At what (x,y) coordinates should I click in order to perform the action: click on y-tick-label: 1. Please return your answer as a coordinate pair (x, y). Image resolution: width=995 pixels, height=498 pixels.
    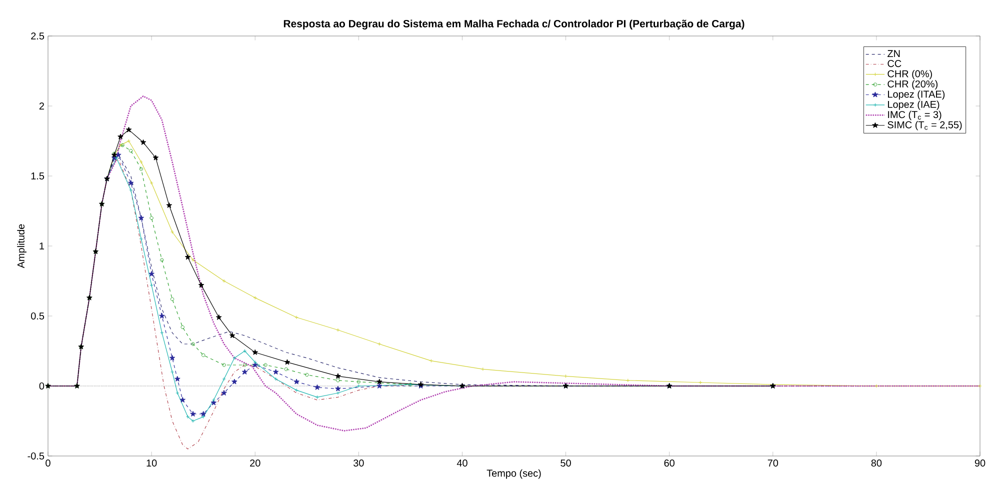
    Looking at the image, I should click on (42, 246).